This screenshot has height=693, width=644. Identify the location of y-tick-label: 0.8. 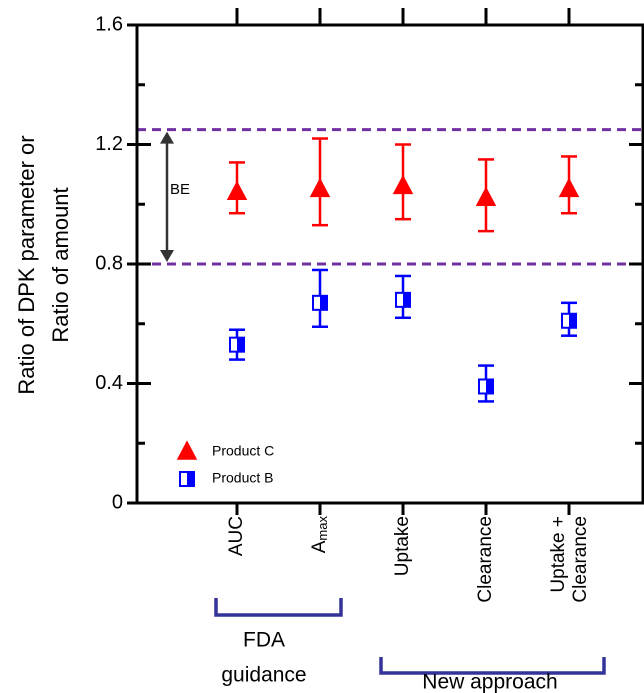
(109, 263).